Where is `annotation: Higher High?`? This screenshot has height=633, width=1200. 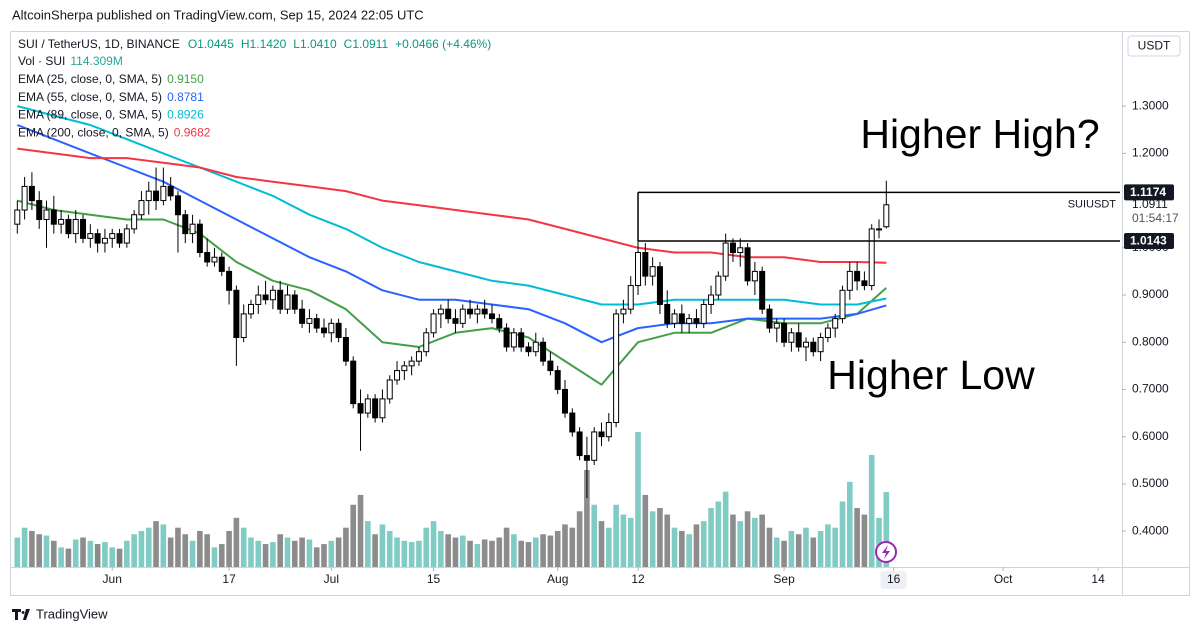
annotation: Higher High? is located at coordinates (979, 134).